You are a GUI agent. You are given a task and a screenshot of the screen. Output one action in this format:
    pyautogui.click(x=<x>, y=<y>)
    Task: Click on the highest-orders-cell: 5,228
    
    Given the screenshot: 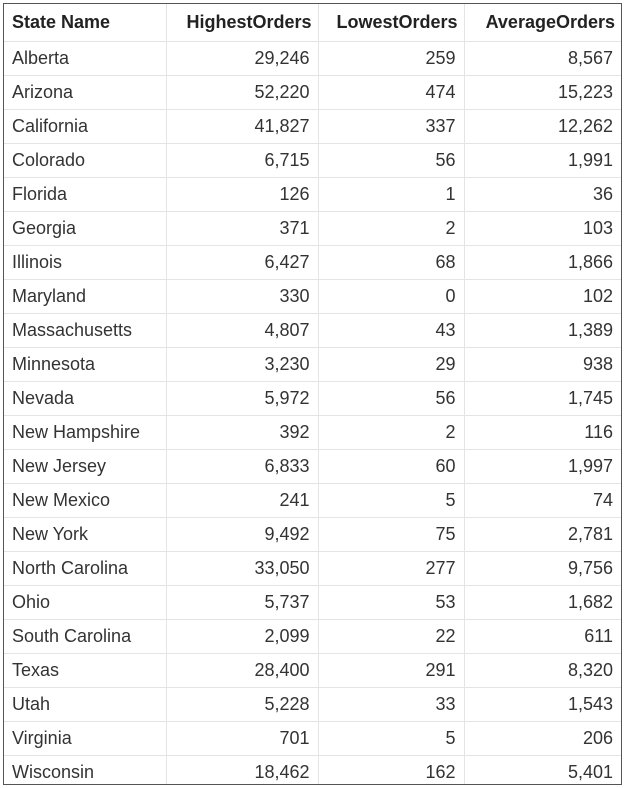 What is the action you would take?
    pyautogui.click(x=242, y=704)
    